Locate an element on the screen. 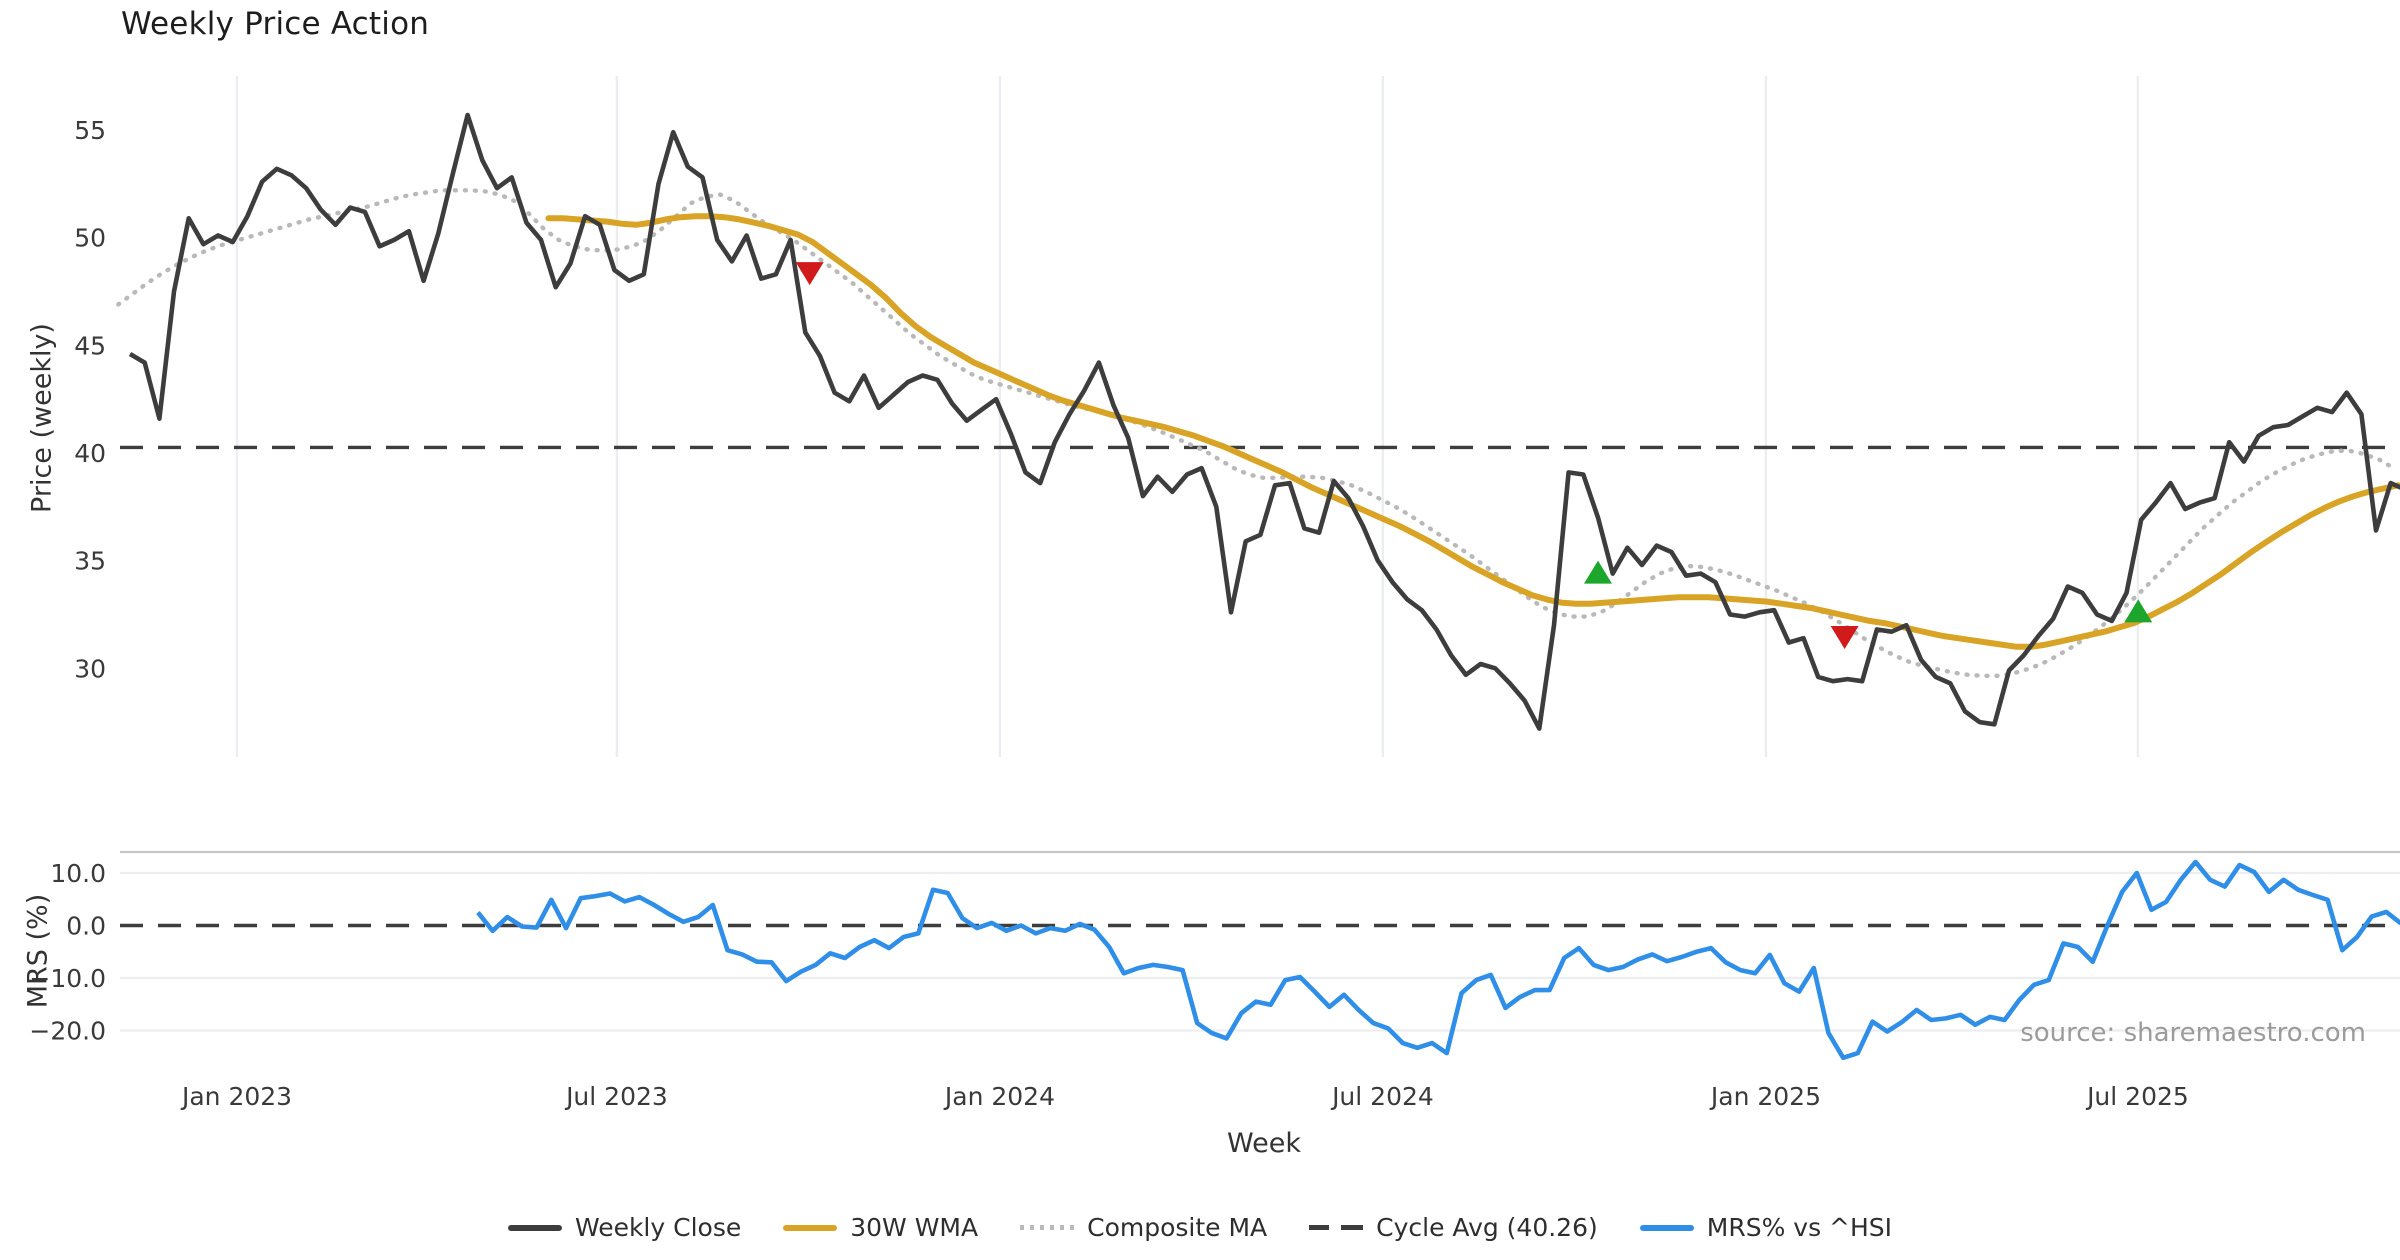 This screenshot has height=1260, width=2400. source-note: source: sharemaestro.com is located at coordinates (2193, 1033).